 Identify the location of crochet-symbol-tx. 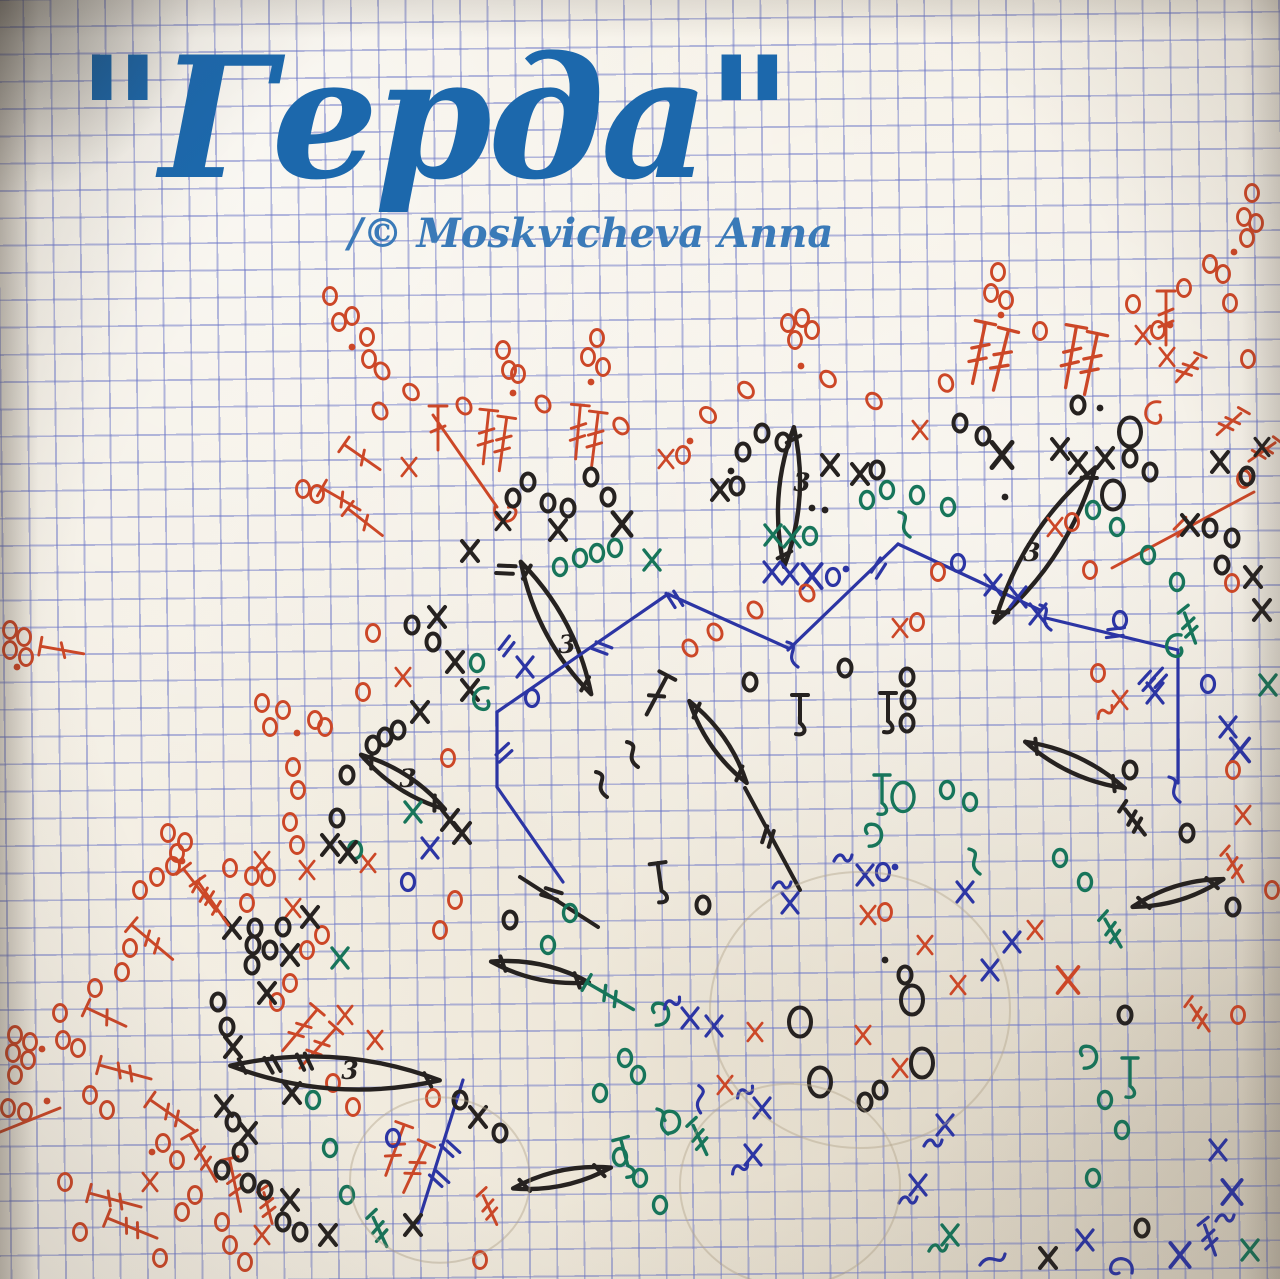
(266, 1204).